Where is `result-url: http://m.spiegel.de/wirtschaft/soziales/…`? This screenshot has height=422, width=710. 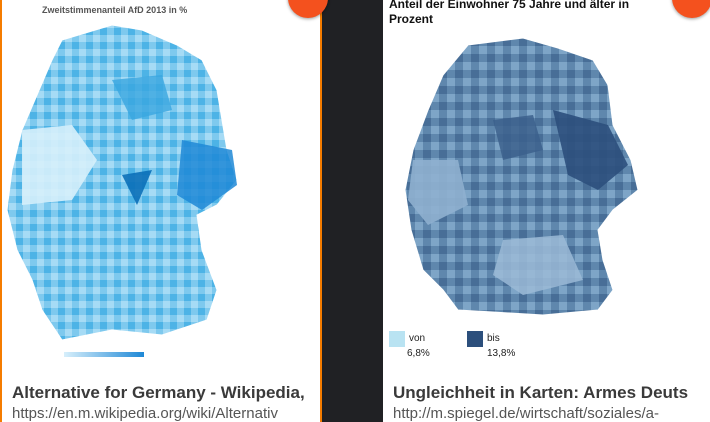
result-url: http://m.spiegel.de/wirtschaft/soziales/… is located at coordinates (526, 413).